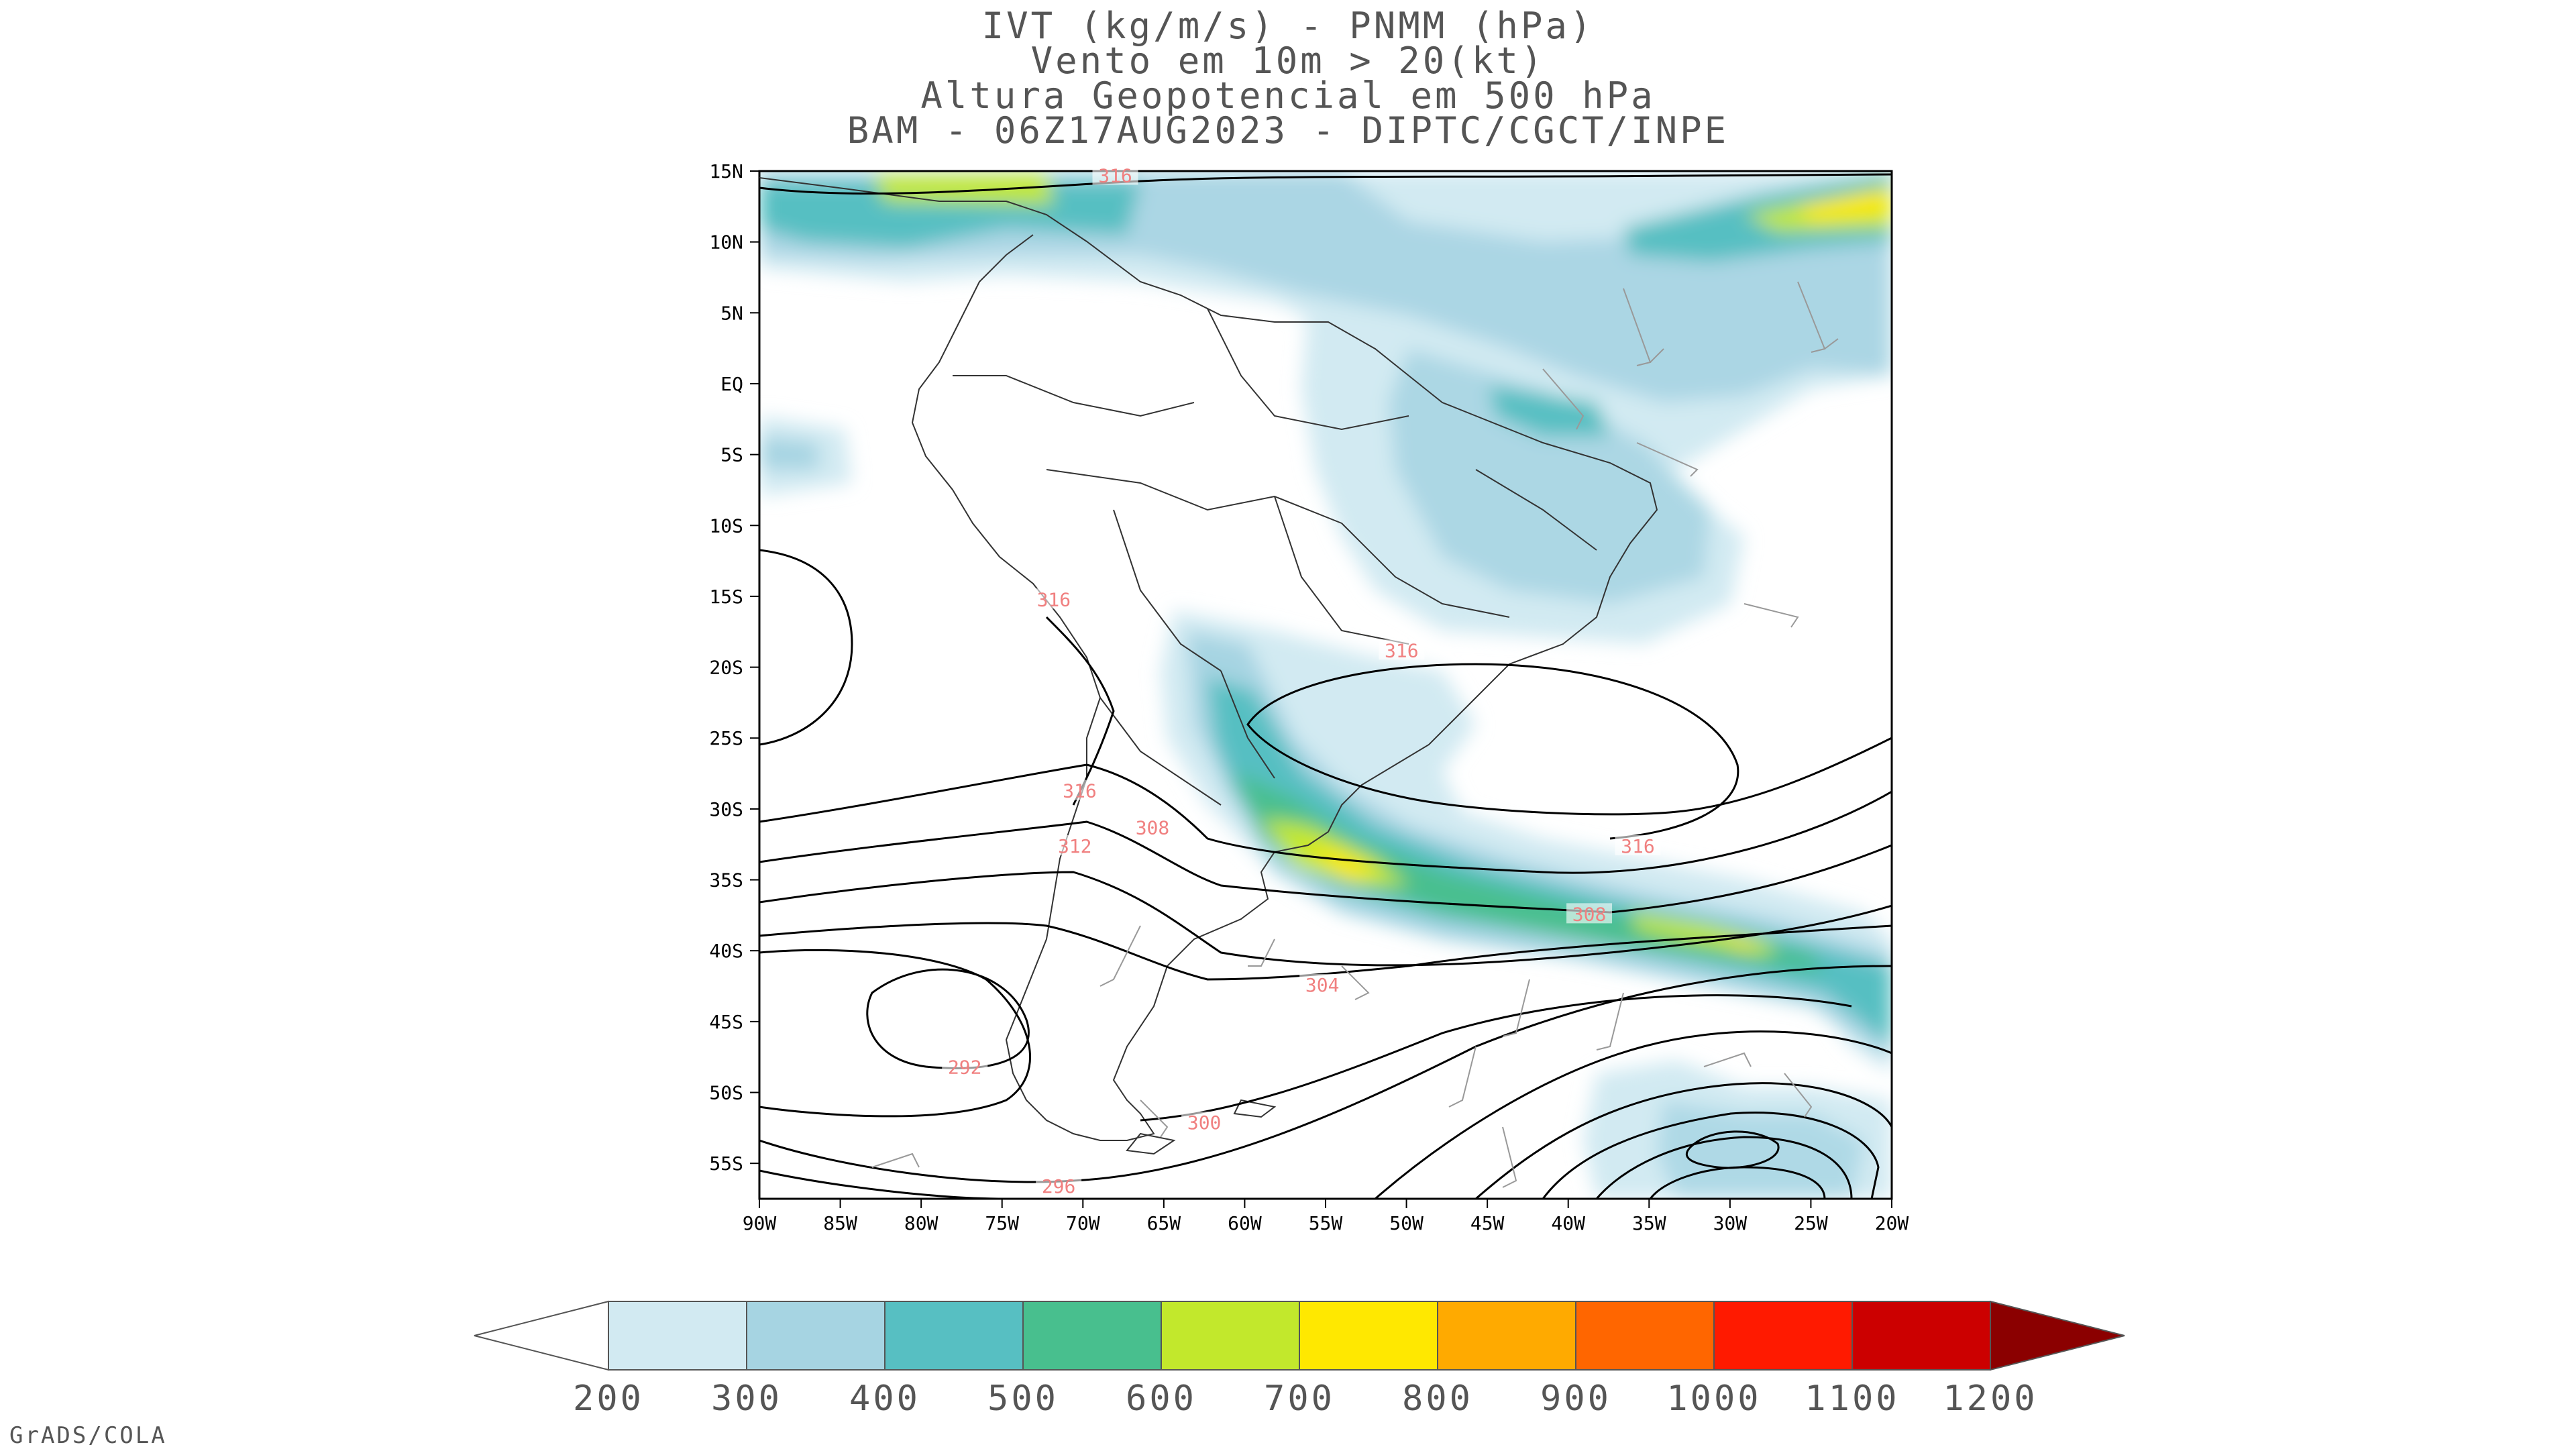 The image size is (2576, 1449). Describe the element at coordinates (726, 951) in the screenshot. I see `lat-label: 40S` at that location.